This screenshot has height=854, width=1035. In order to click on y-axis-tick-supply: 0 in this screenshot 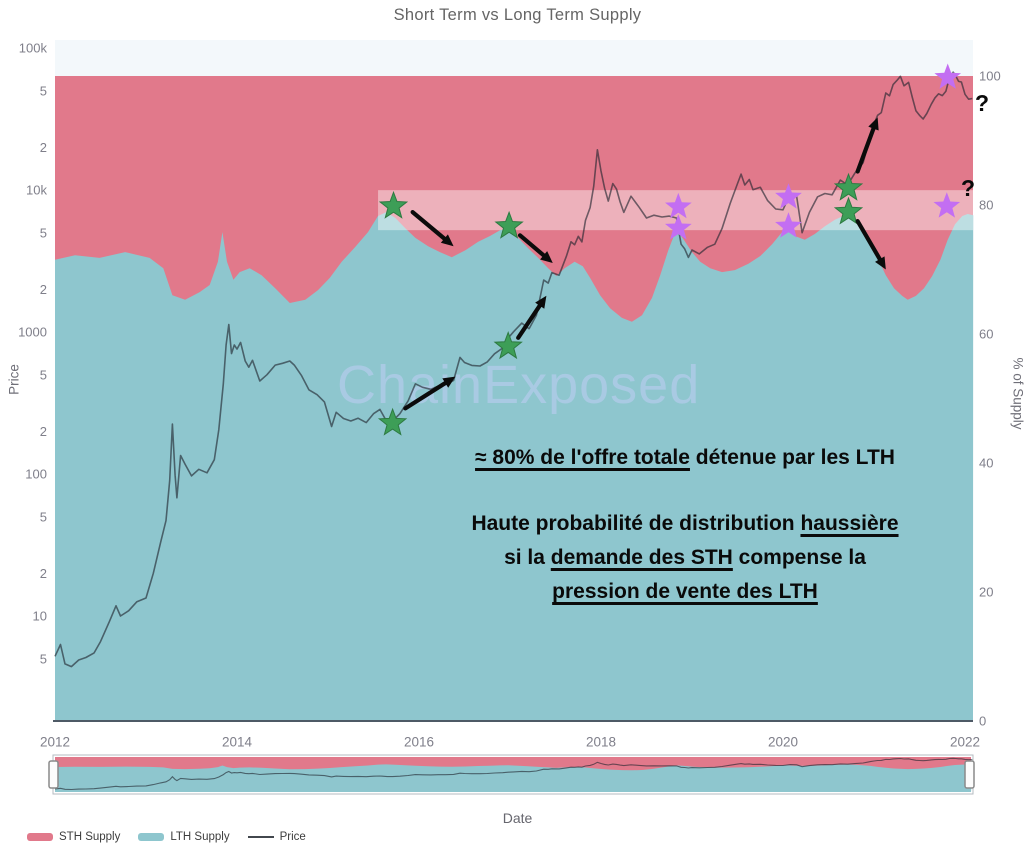, I will do `click(982, 721)`.